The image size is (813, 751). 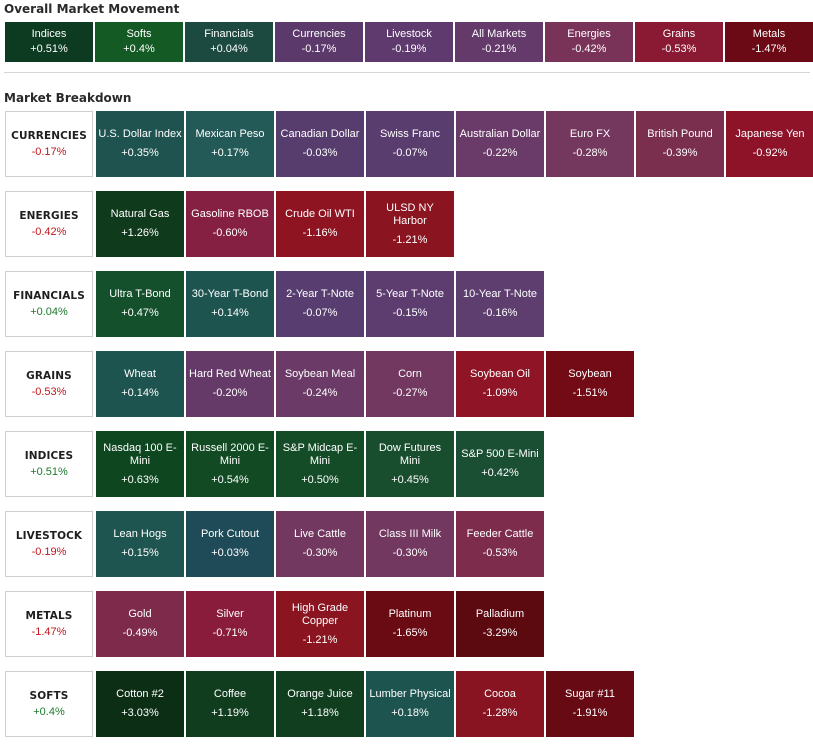 What do you see at coordinates (769, 42) in the screenshot?
I see `overall-tile-metals: Metals -1.47%` at bounding box center [769, 42].